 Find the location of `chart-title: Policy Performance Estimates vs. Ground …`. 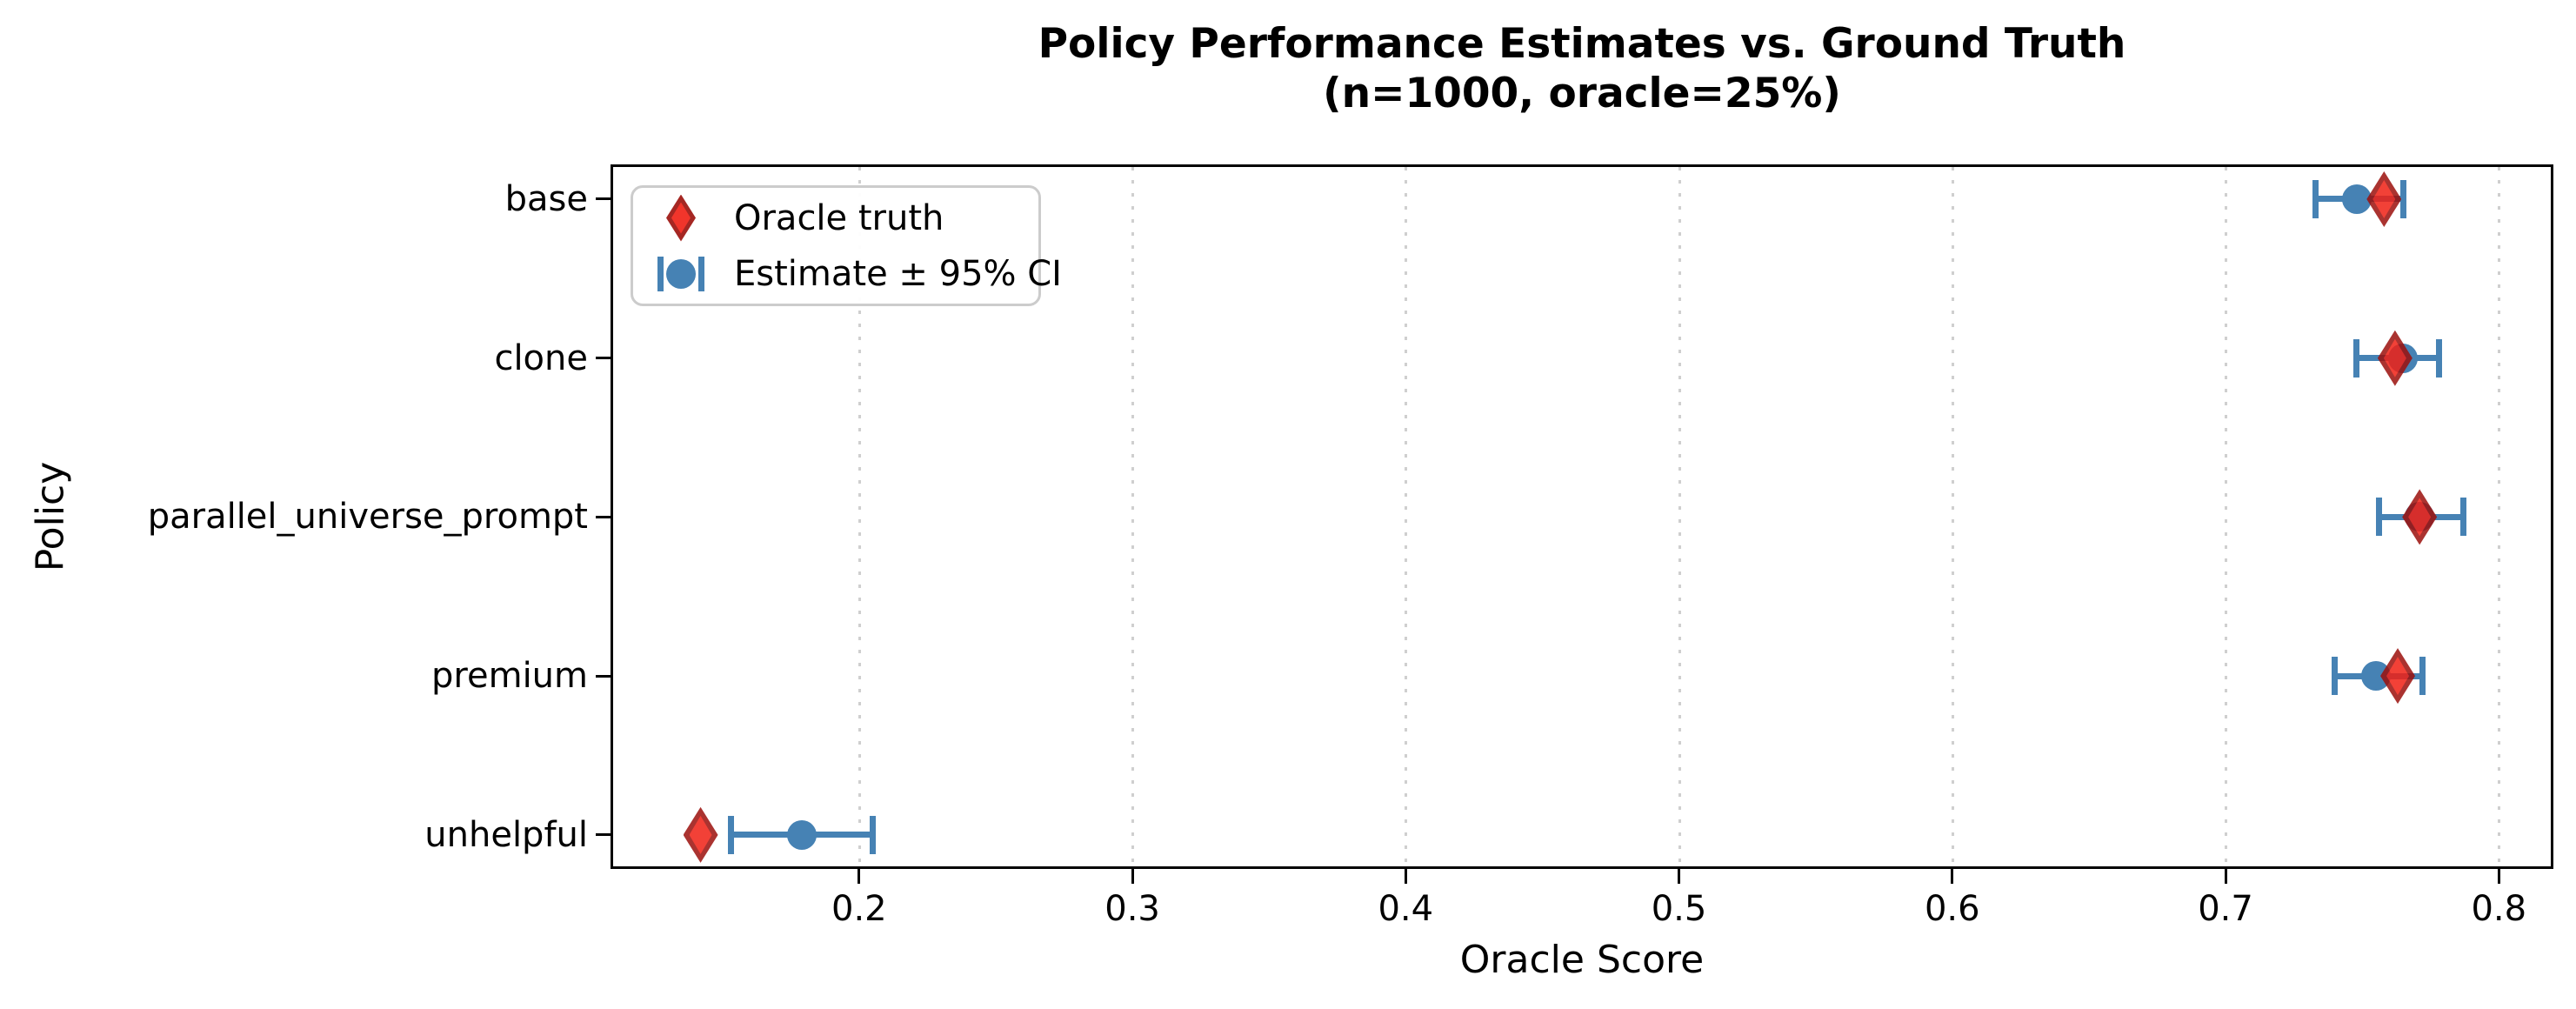

chart-title: Policy Performance Estimates vs. Ground … is located at coordinates (1582, 44).